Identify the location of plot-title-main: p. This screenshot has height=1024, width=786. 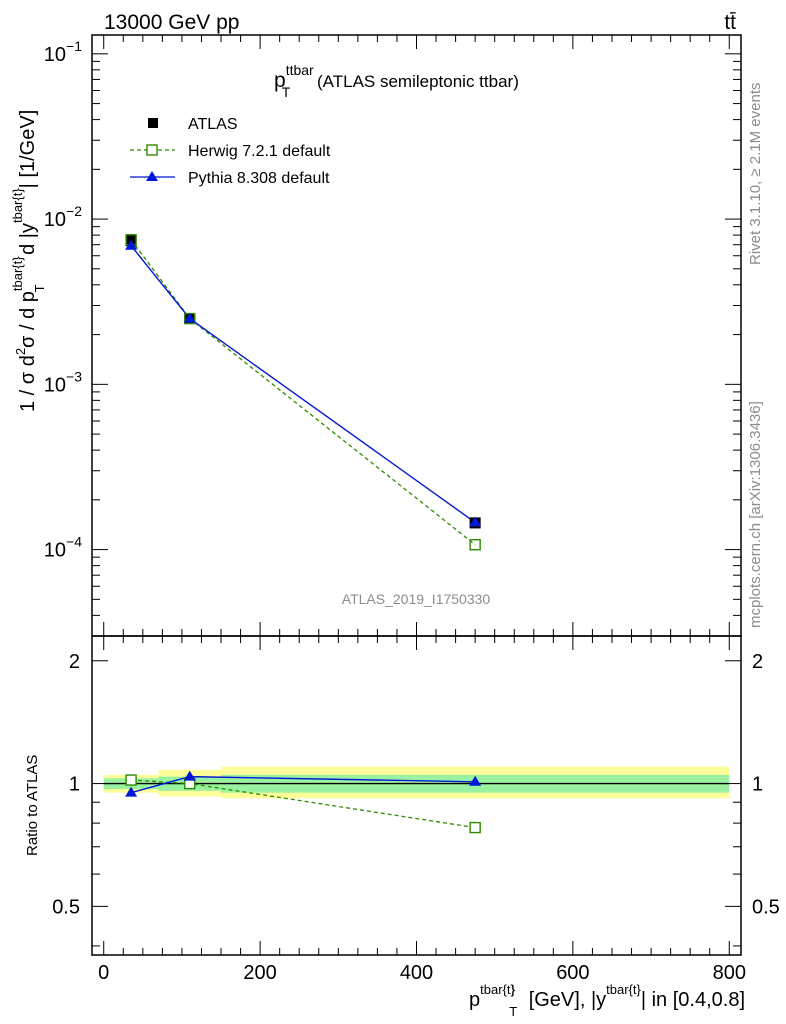
(280, 80).